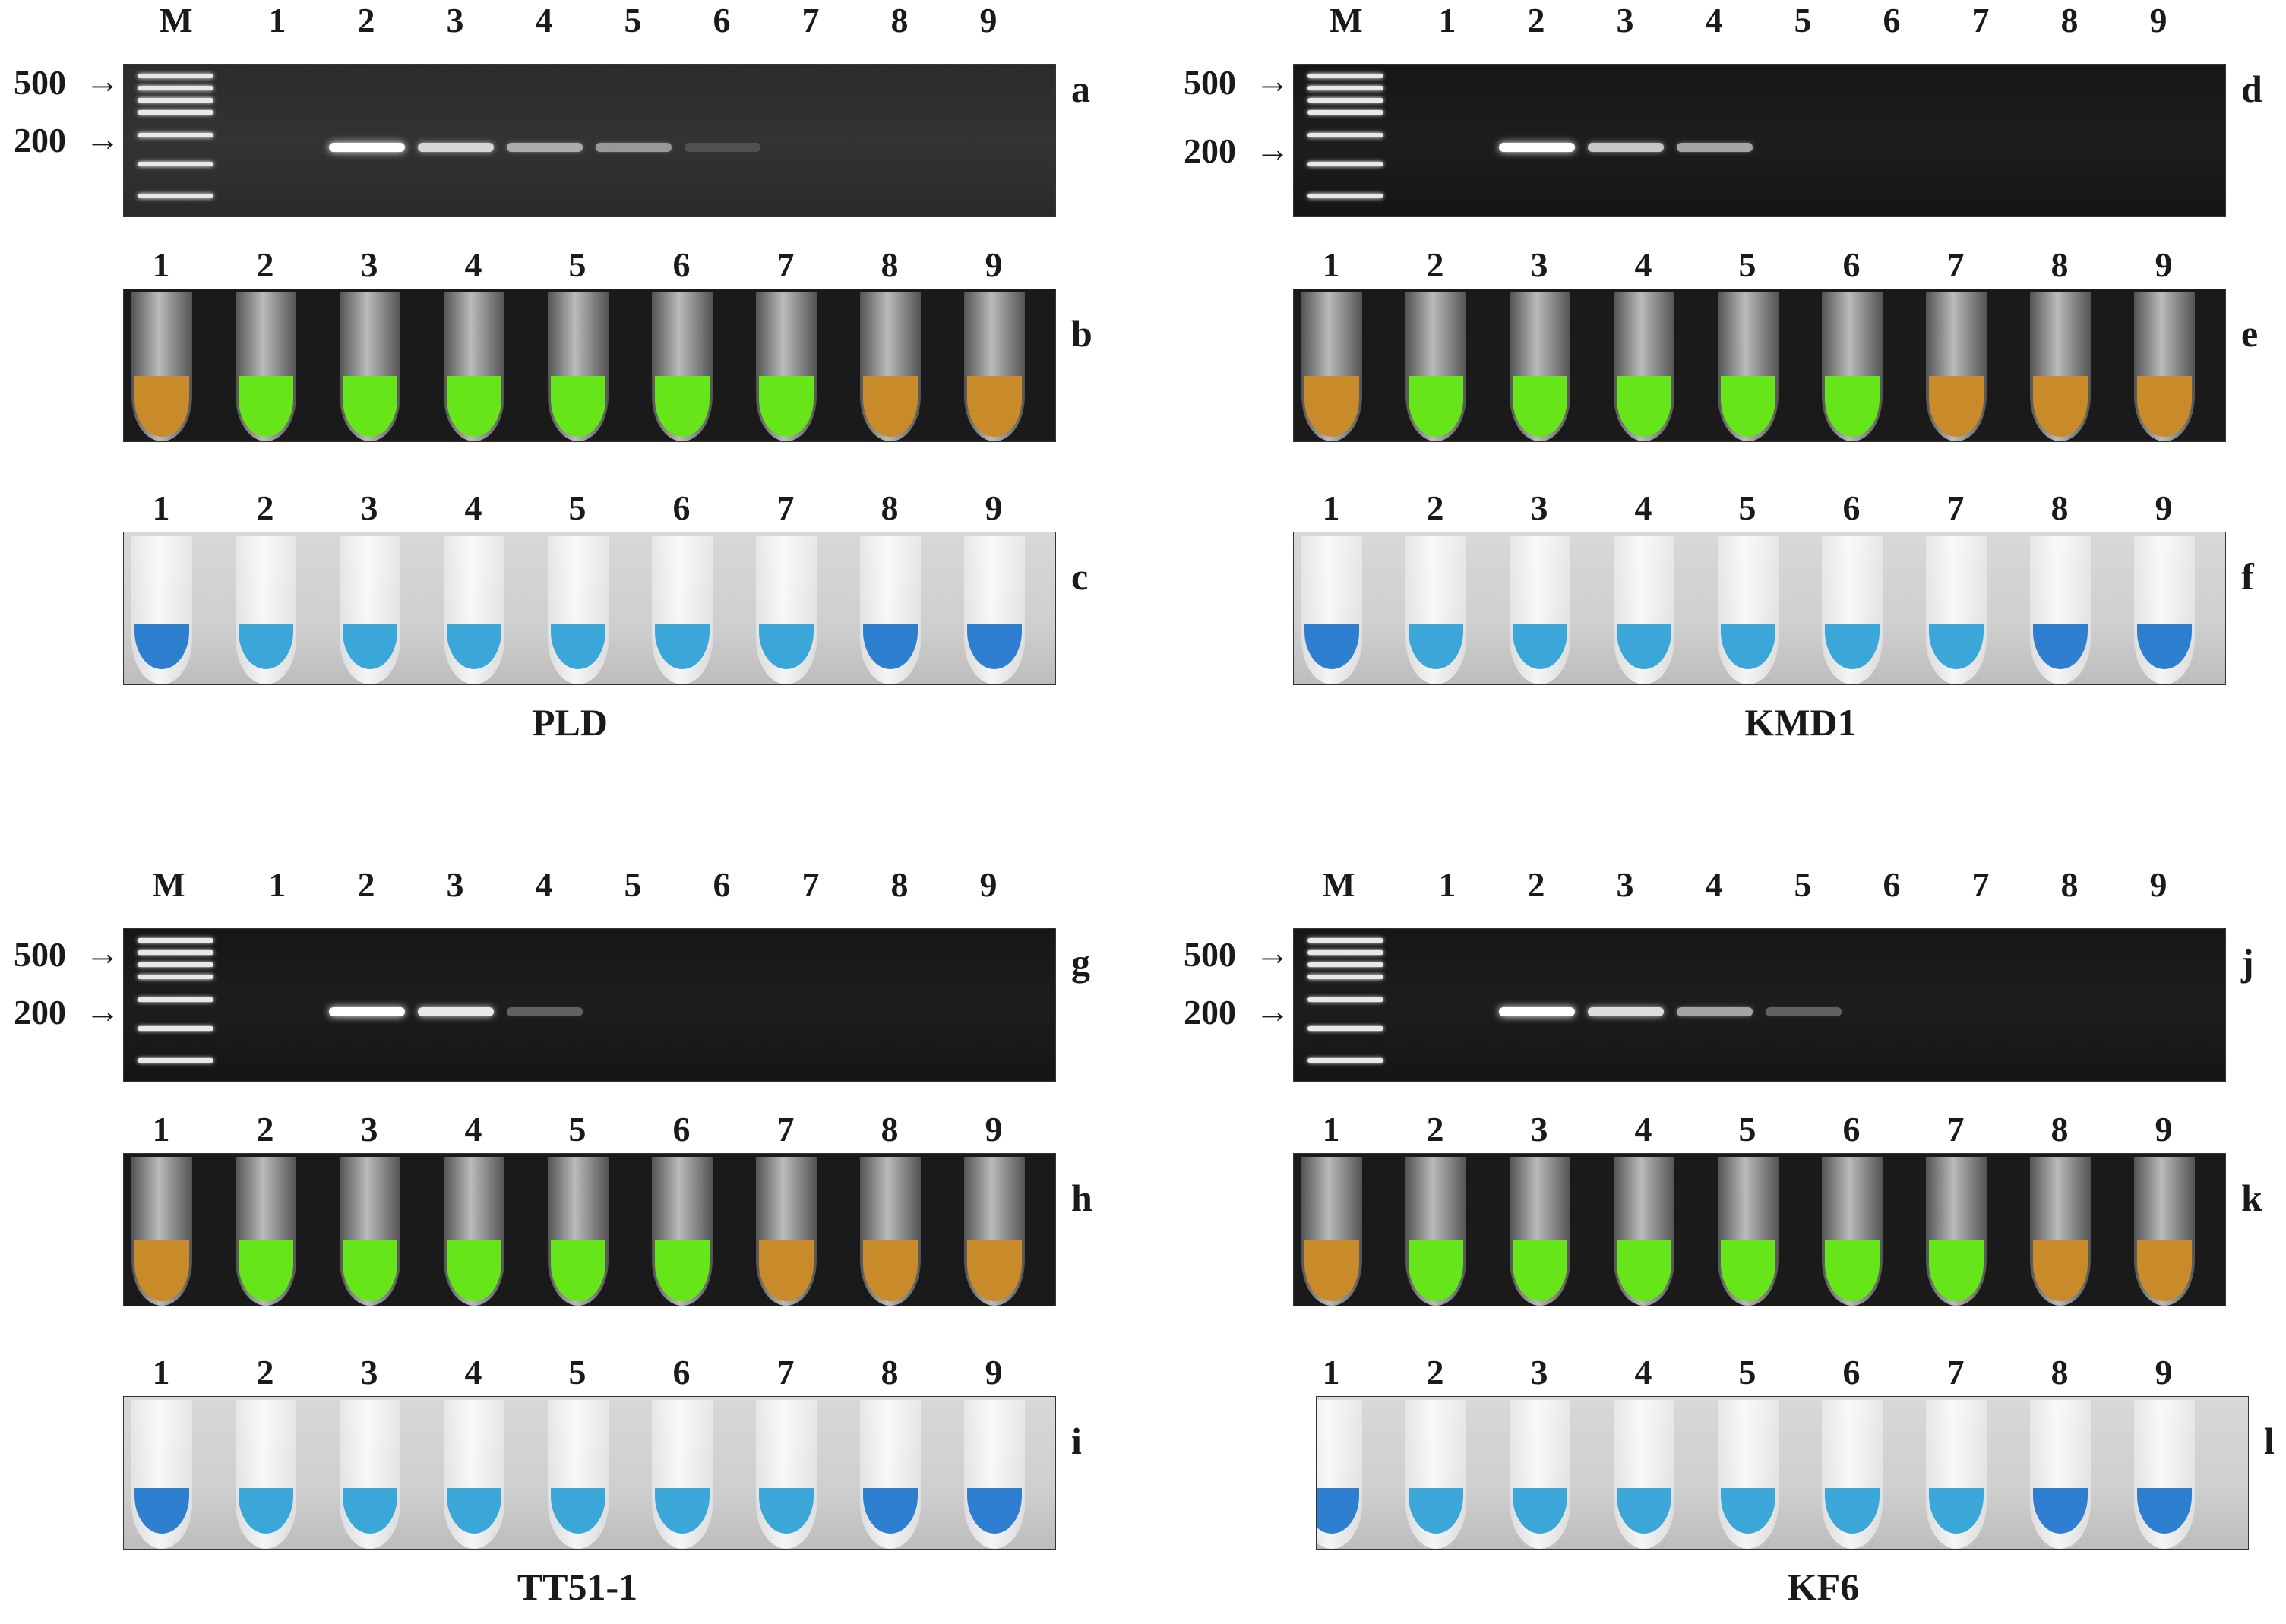  I want to click on gel-lane-label-5: 5, so click(633, 885).